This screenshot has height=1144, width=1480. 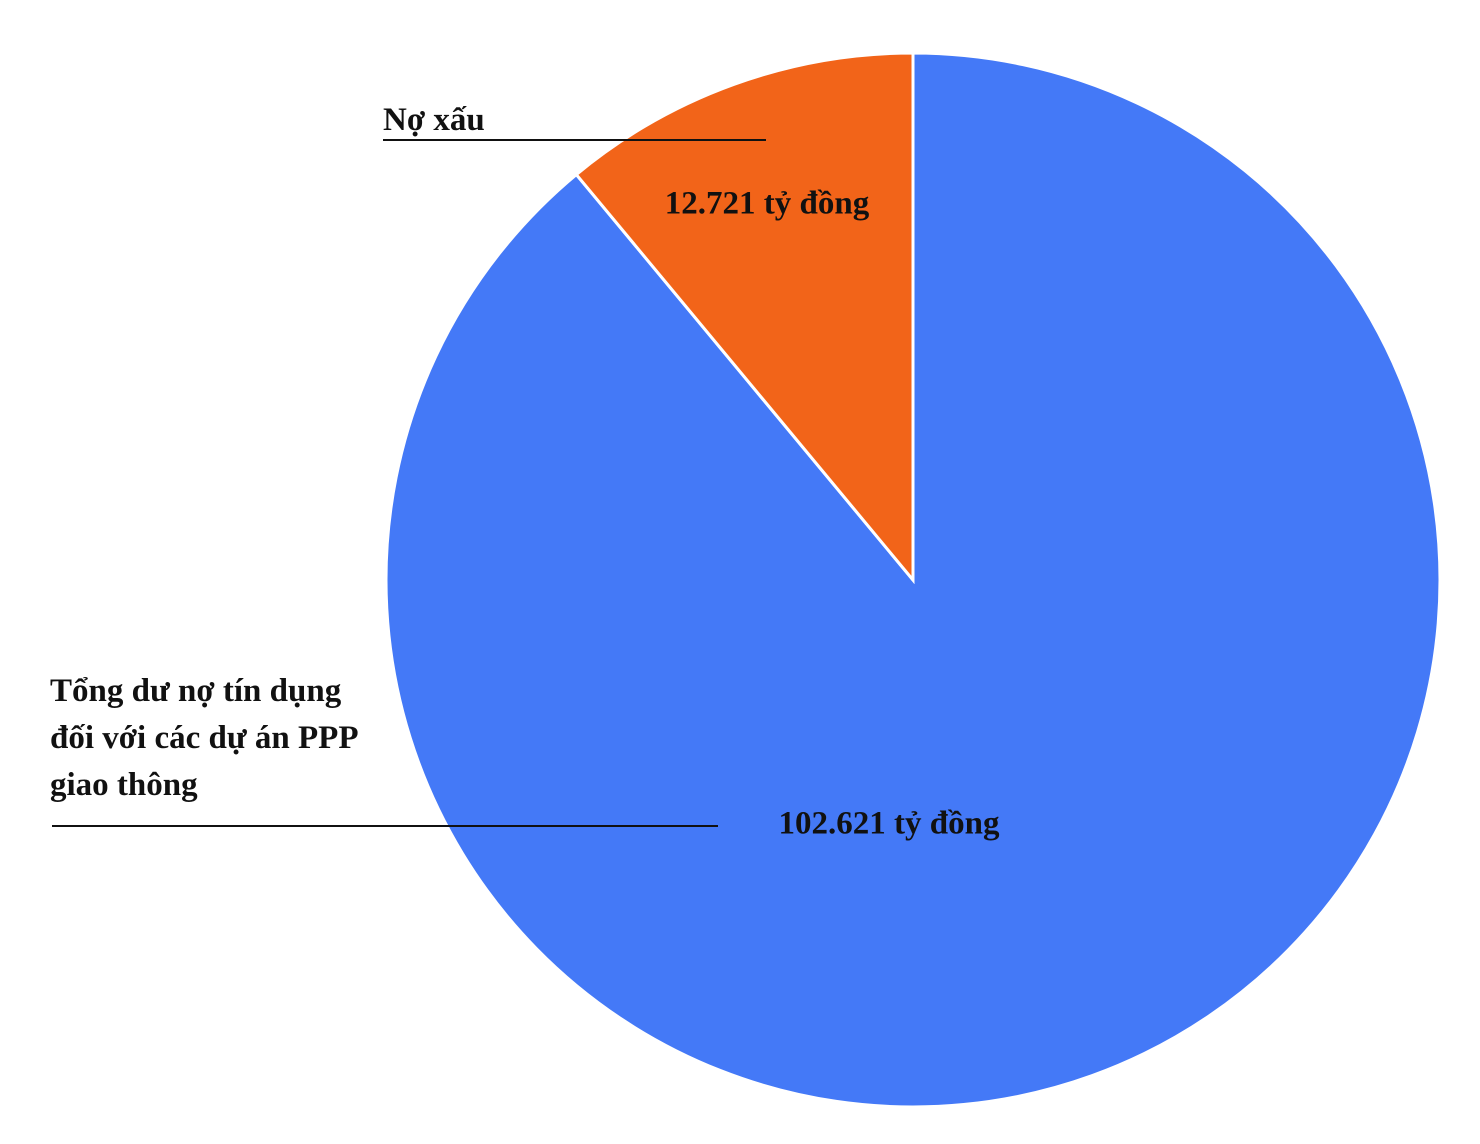 I want to click on value-label: 102.621 tỷ đồng, so click(x=889, y=824).